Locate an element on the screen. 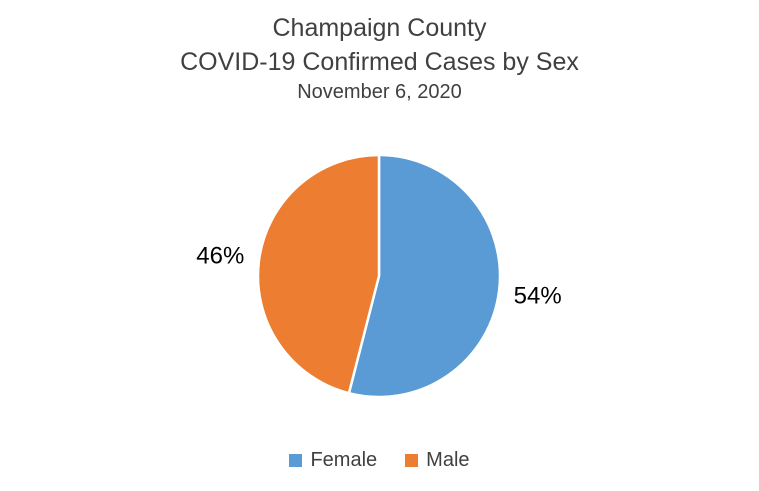 The width and height of the screenshot is (759, 491). chart-title-line-1: Champaign County is located at coordinates (379, 28).